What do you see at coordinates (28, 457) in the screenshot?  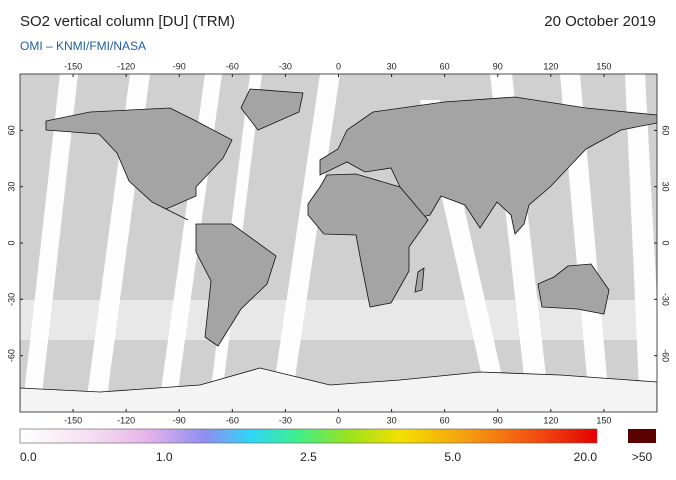 I see `colorbar-label: 0.0` at bounding box center [28, 457].